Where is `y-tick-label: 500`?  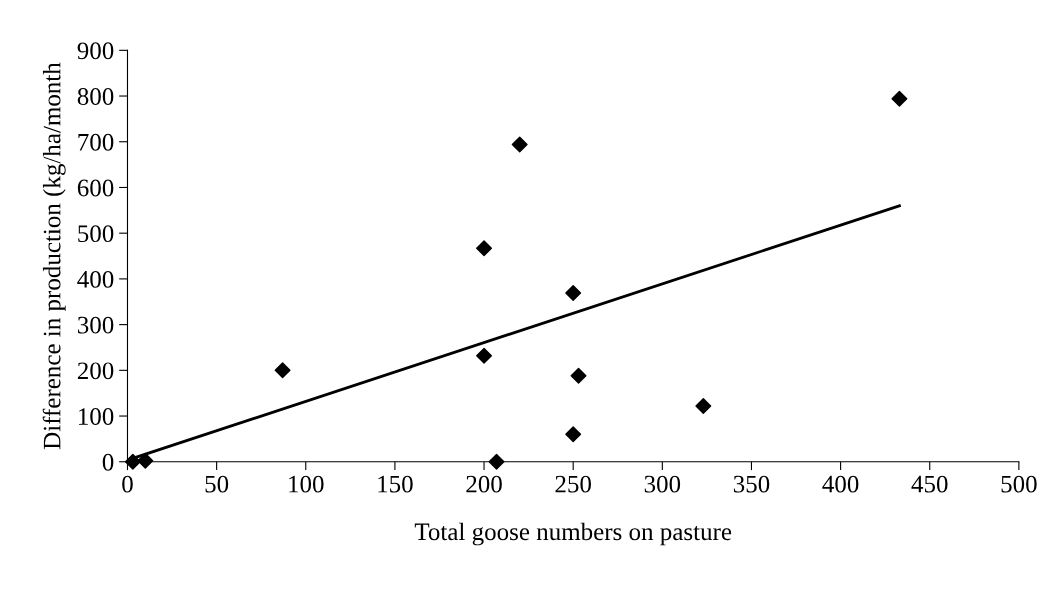 y-tick-label: 500 is located at coordinates (96, 234).